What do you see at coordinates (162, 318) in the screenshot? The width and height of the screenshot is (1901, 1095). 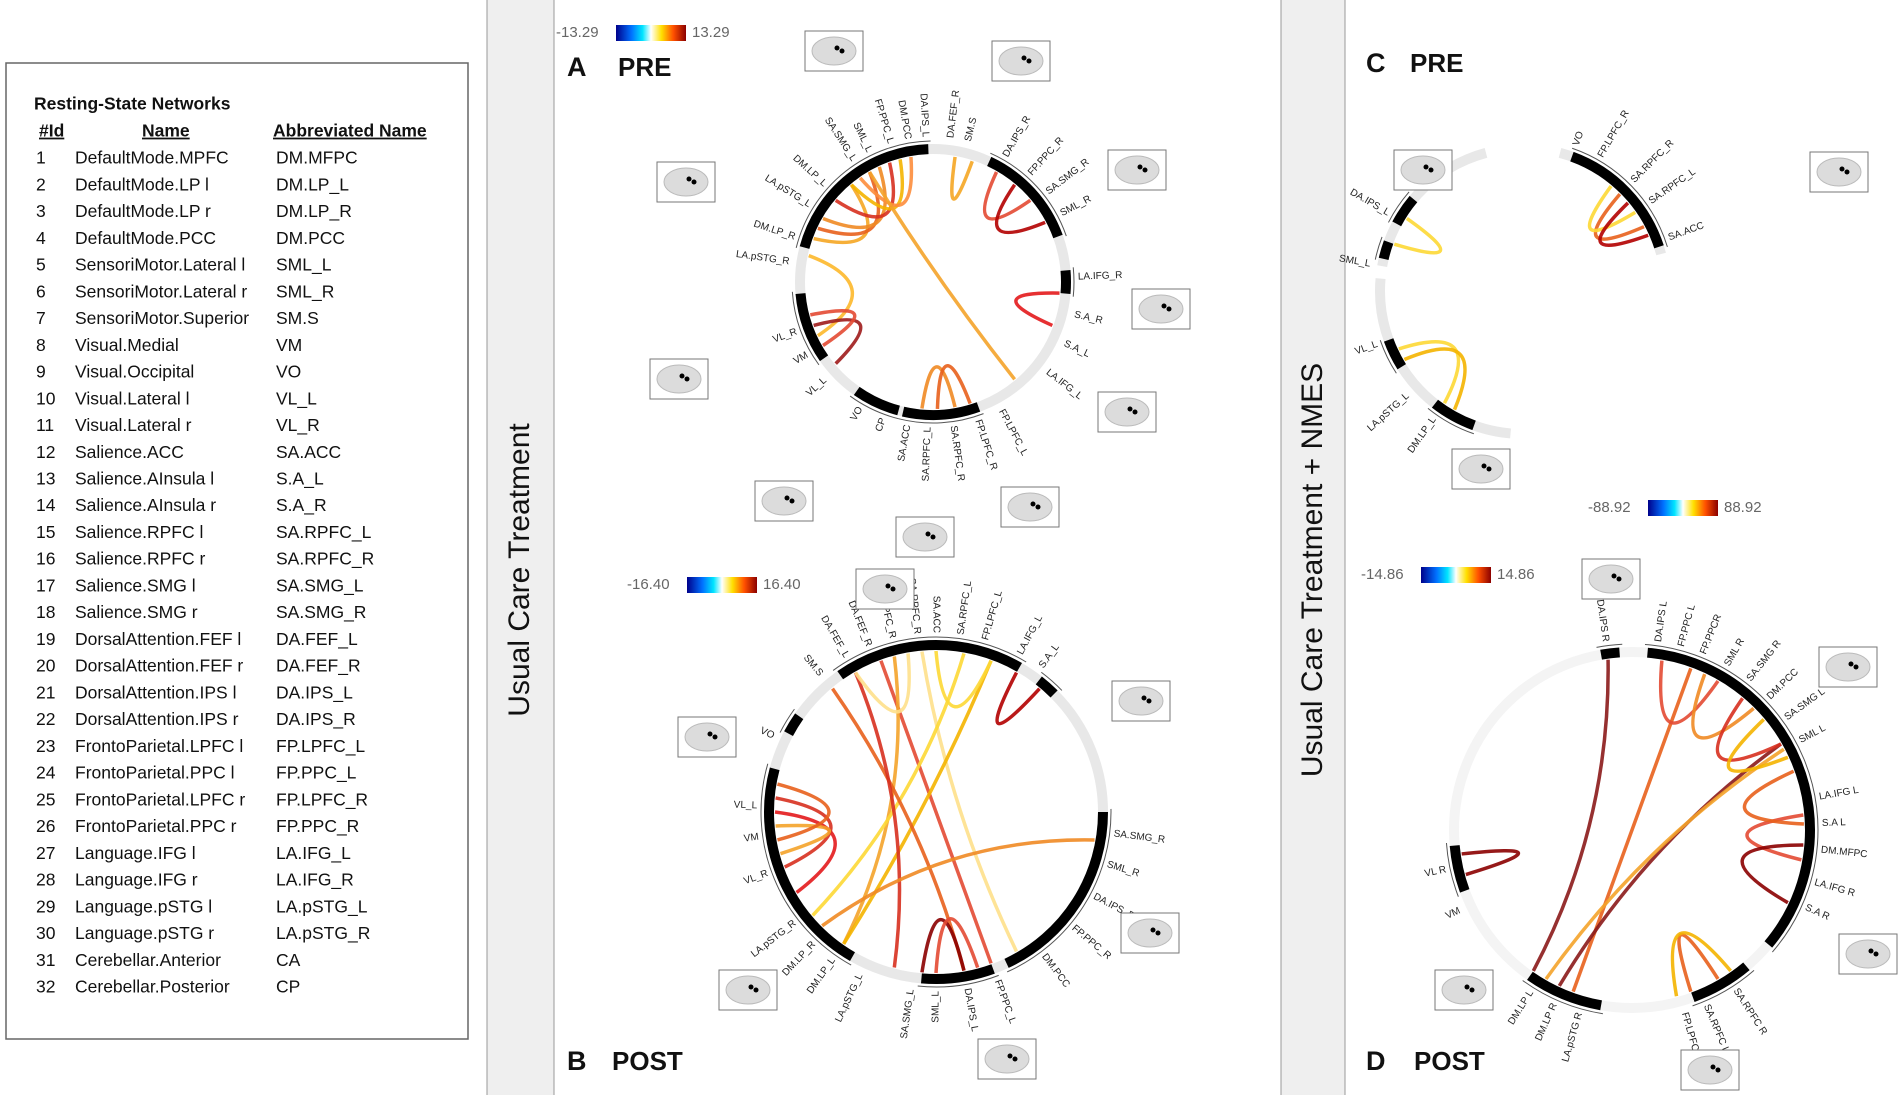 I see `table-cell: SensoriMotor.Superior` at bounding box center [162, 318].